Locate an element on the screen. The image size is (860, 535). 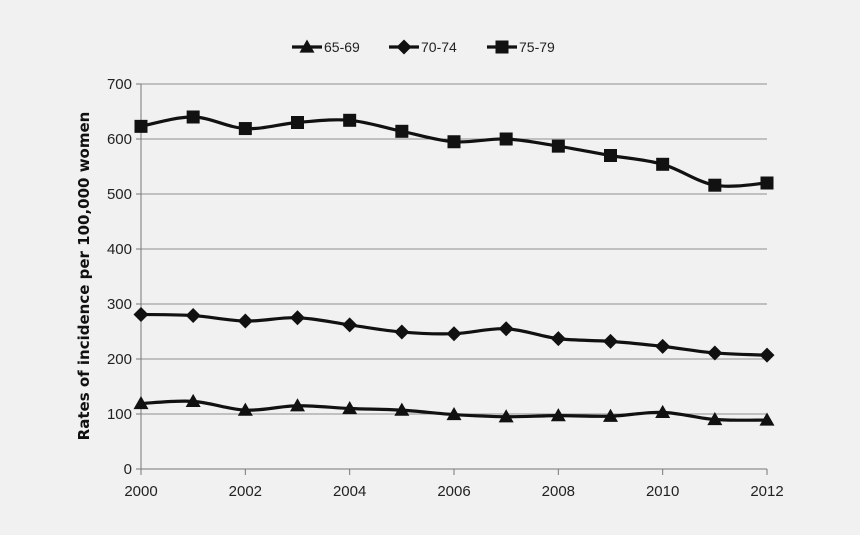
x-tick-label: 2000 is located at coordinates (140, 491).